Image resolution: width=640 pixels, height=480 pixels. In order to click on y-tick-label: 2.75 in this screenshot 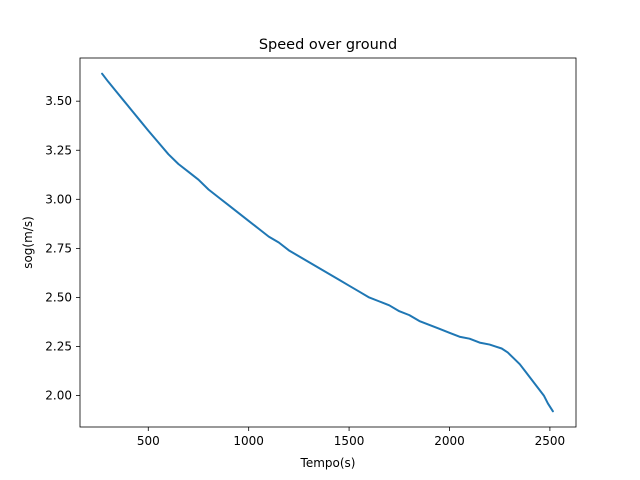, I will do `click(58, 248)`.